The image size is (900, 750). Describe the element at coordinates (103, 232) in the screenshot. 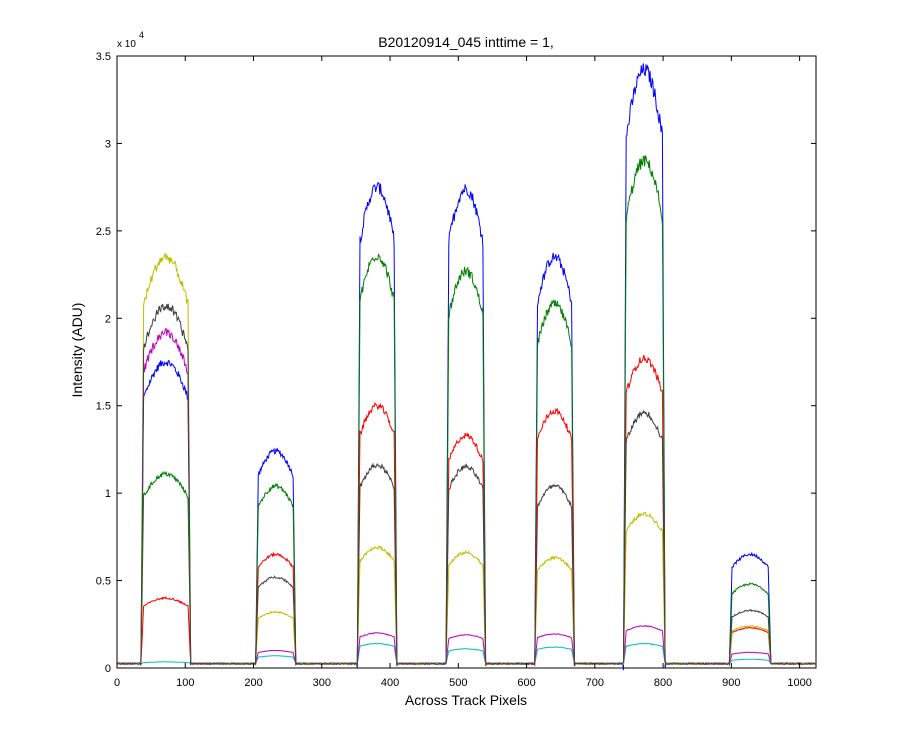

I see `y-tick-label: 2.5` at that location.